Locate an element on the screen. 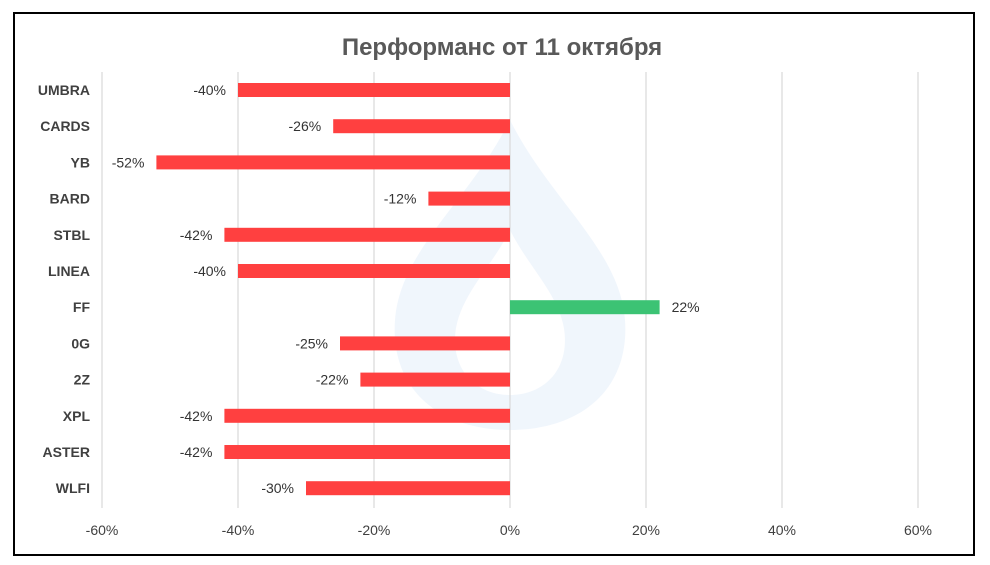  bar-cards is located at coordinates (421, 126).